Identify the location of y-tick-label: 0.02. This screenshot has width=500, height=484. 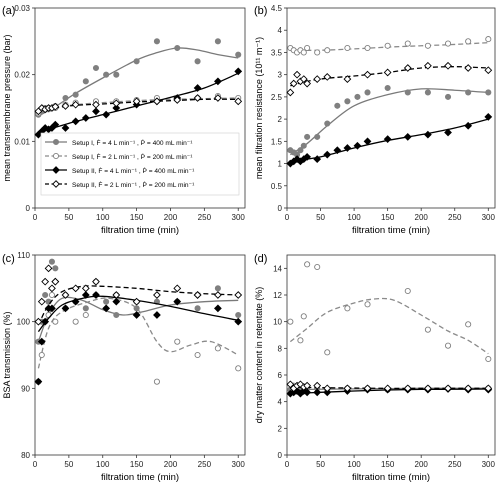
(22, 75).